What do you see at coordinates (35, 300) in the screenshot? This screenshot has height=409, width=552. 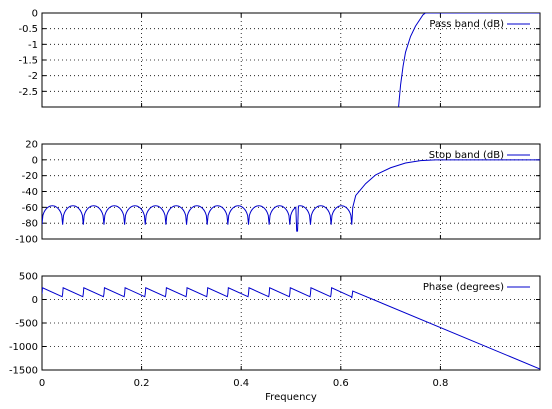 I see `phase-y-tick-label: 0` at bounding box center [35, 300].